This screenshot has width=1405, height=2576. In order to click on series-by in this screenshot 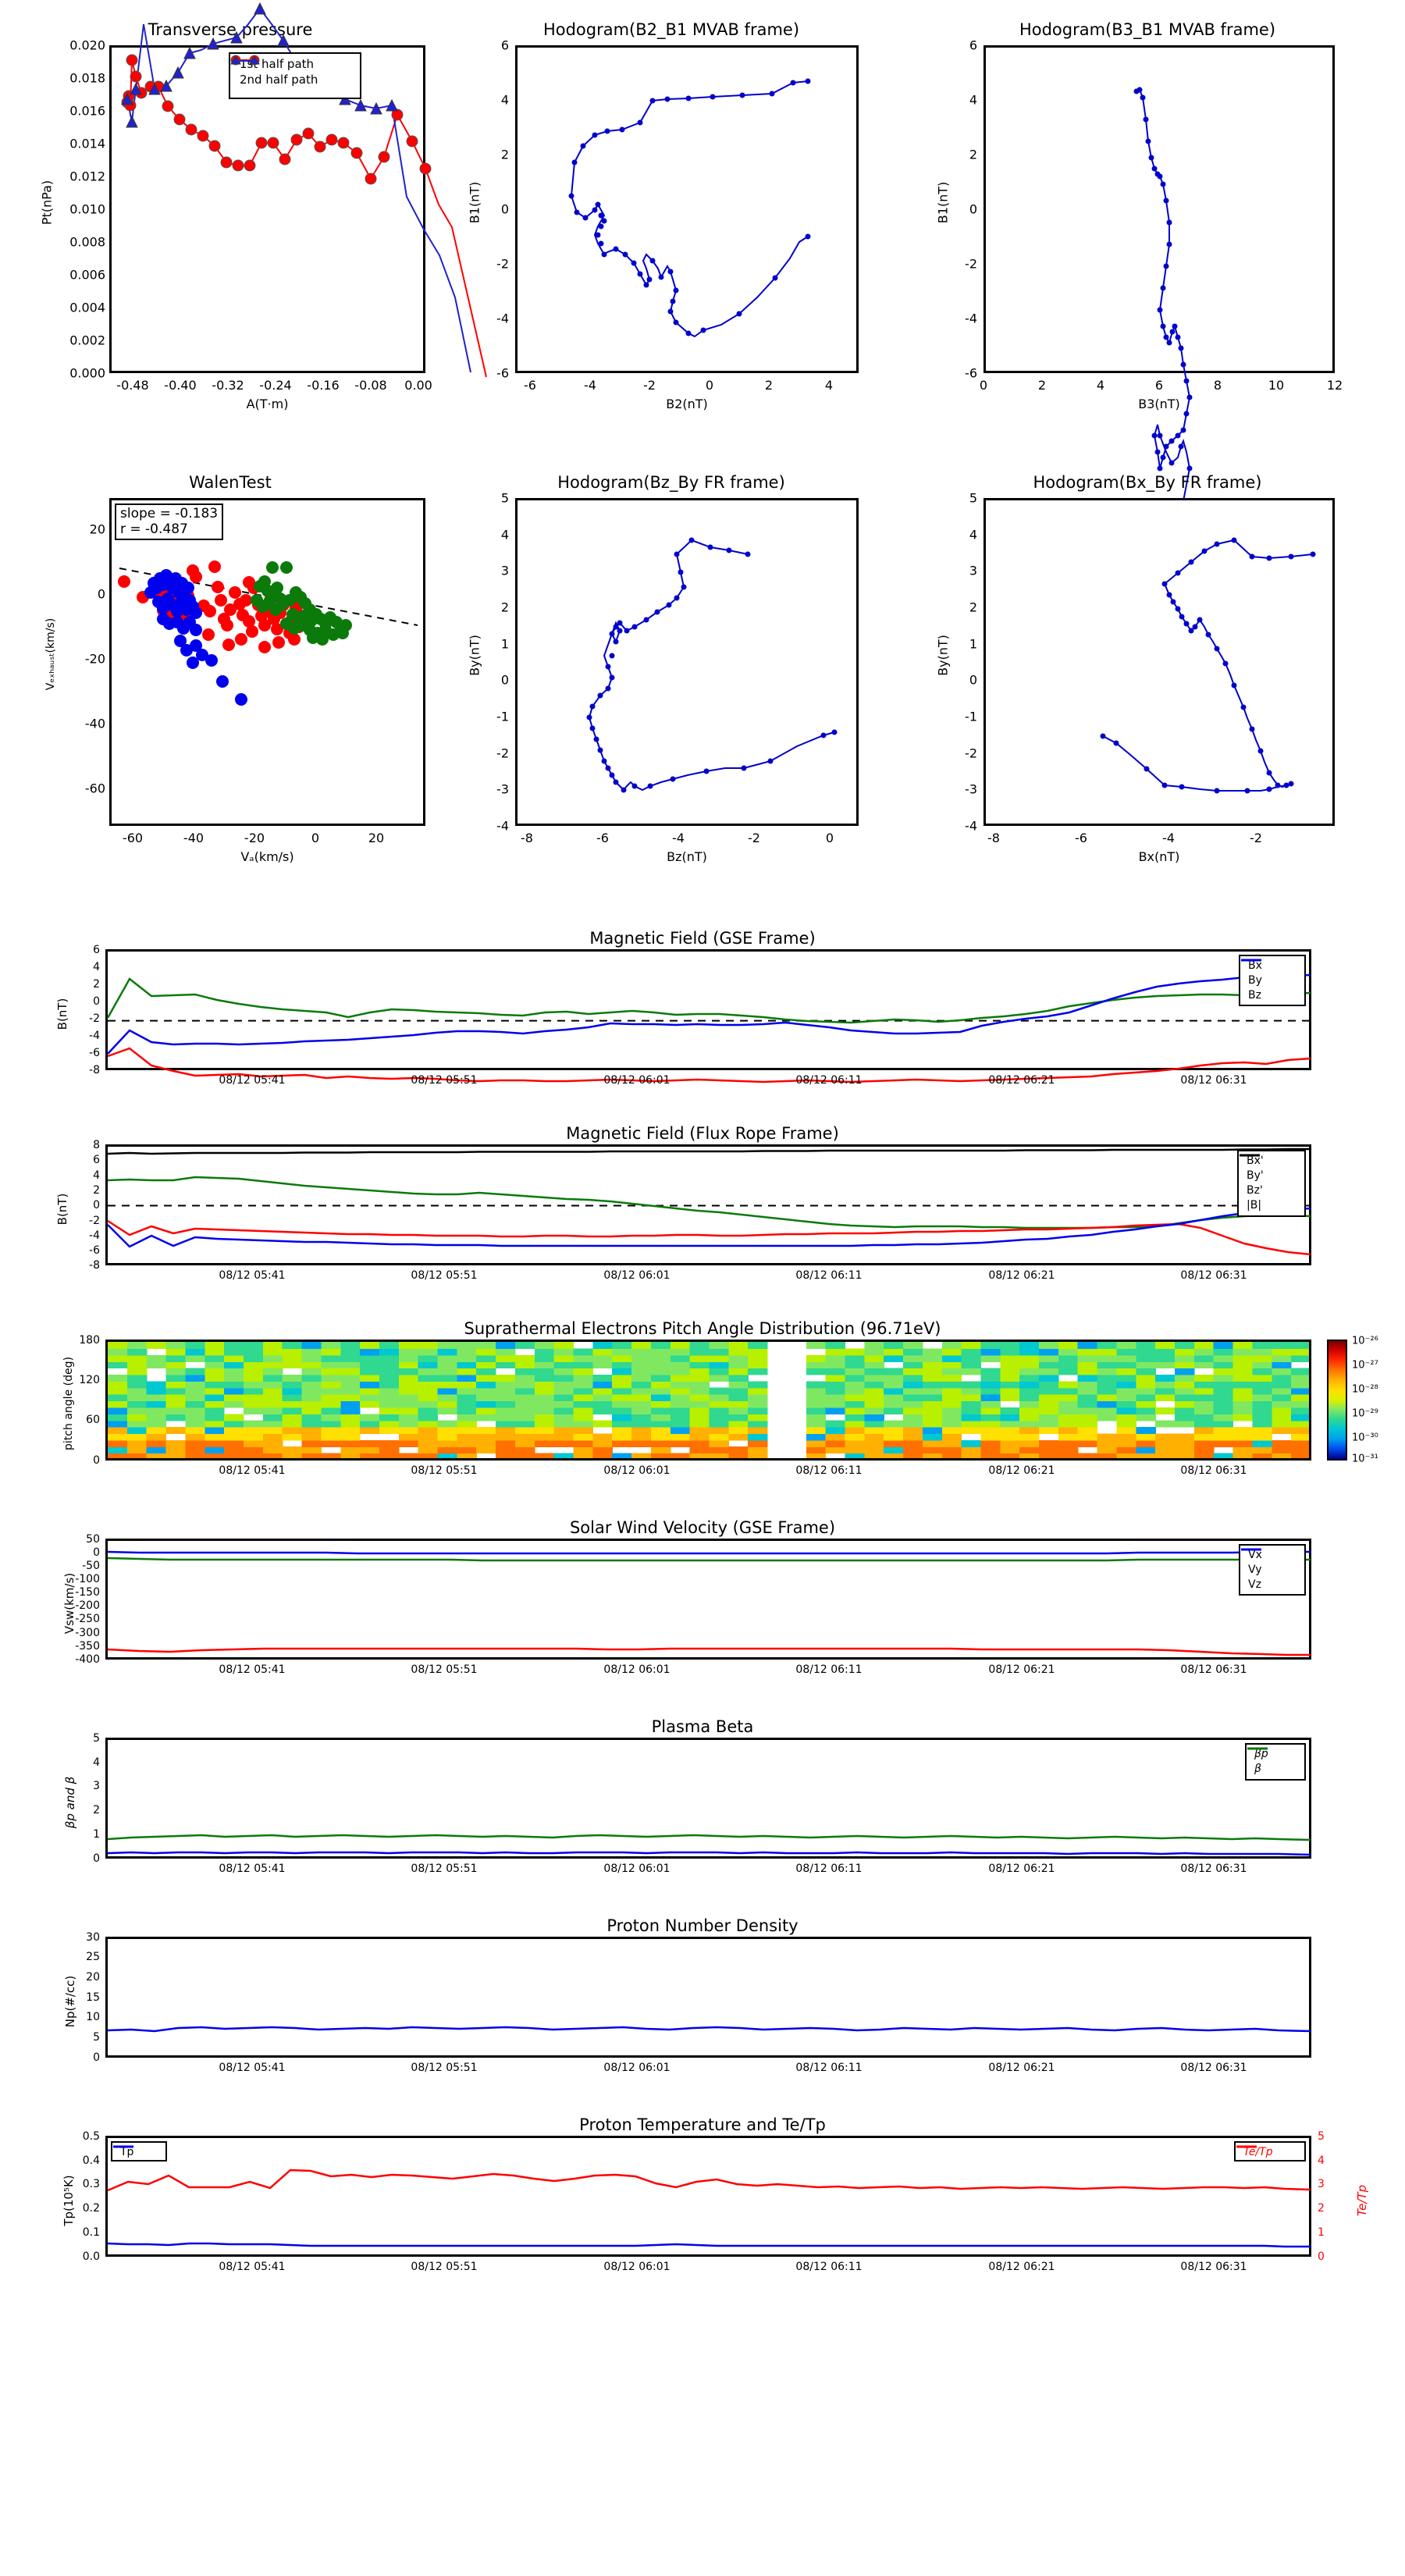, I will do `click(709, 1000)`.